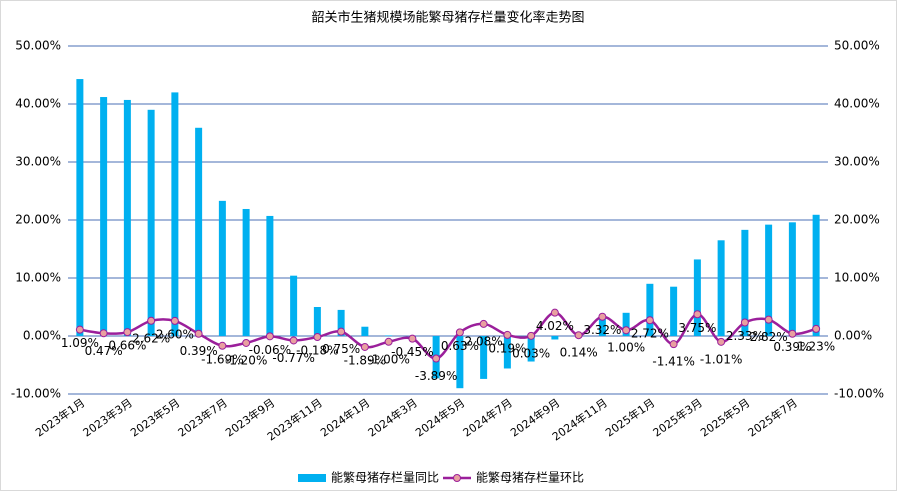  I want to click on data-label: 2.08%, so click(484, 341).